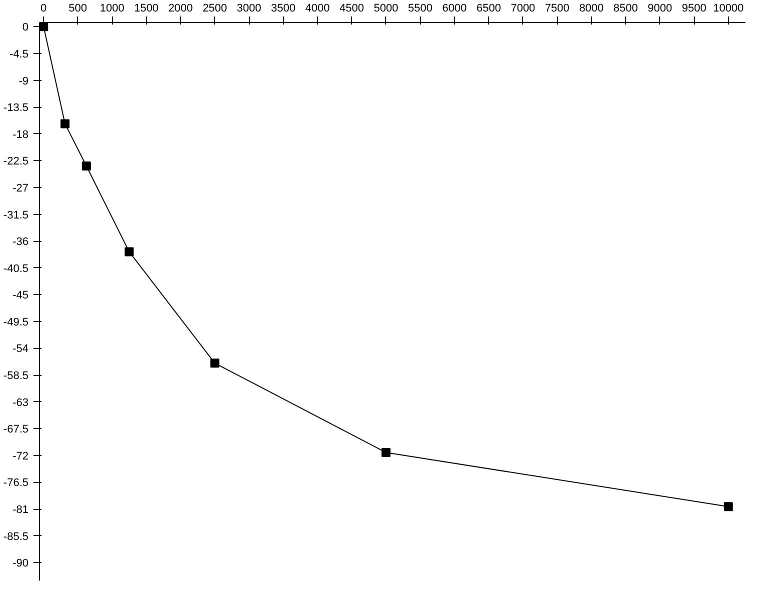  I want to click on x-tick-label: 5000, so click(386, 8).